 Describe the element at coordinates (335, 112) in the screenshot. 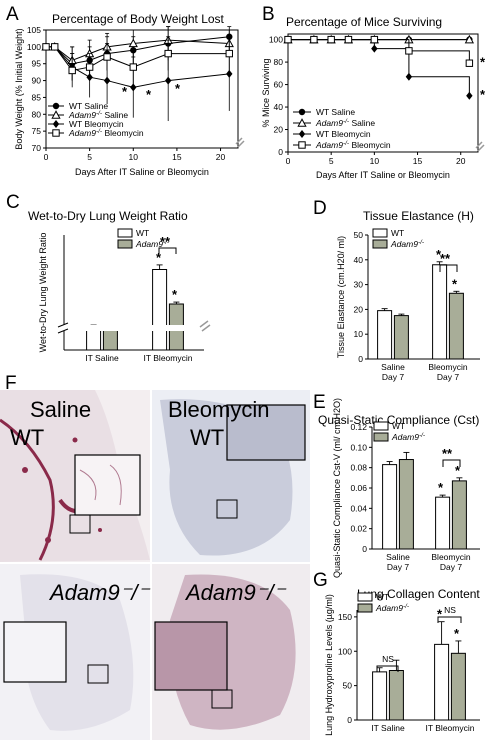

I see `legend-label: WT Saline` at that location.